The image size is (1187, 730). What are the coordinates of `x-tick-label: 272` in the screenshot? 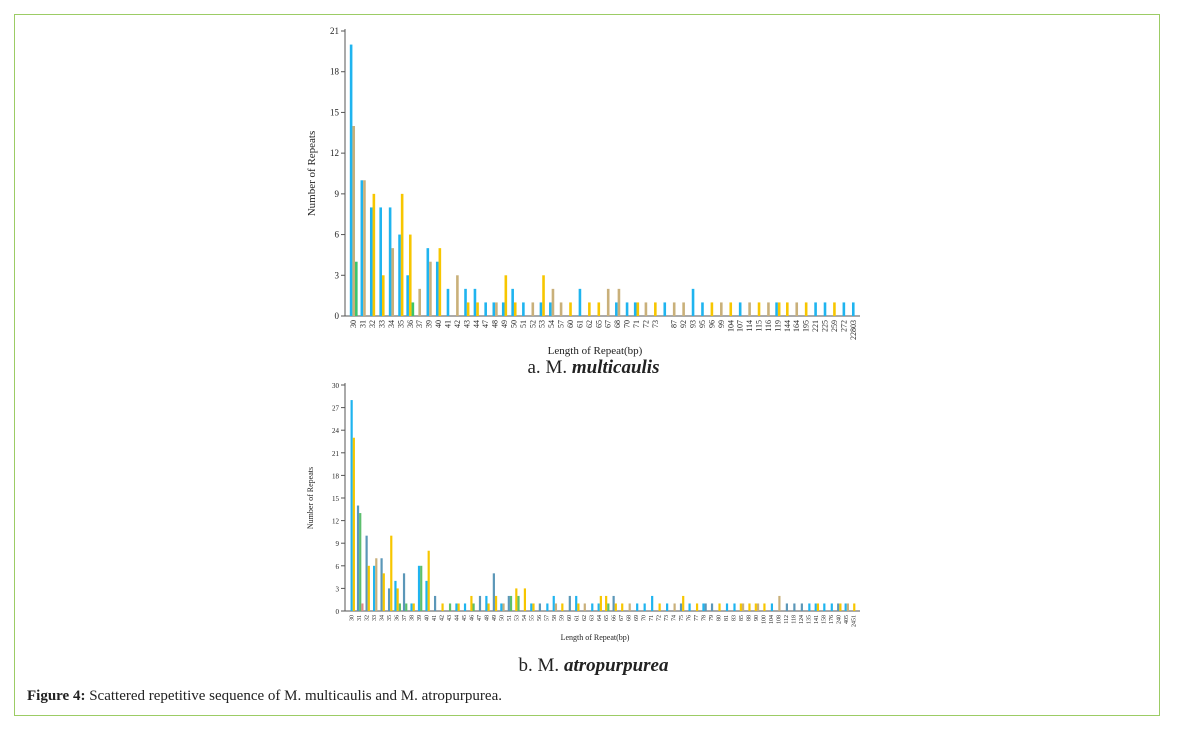 It's located at (843, 326).